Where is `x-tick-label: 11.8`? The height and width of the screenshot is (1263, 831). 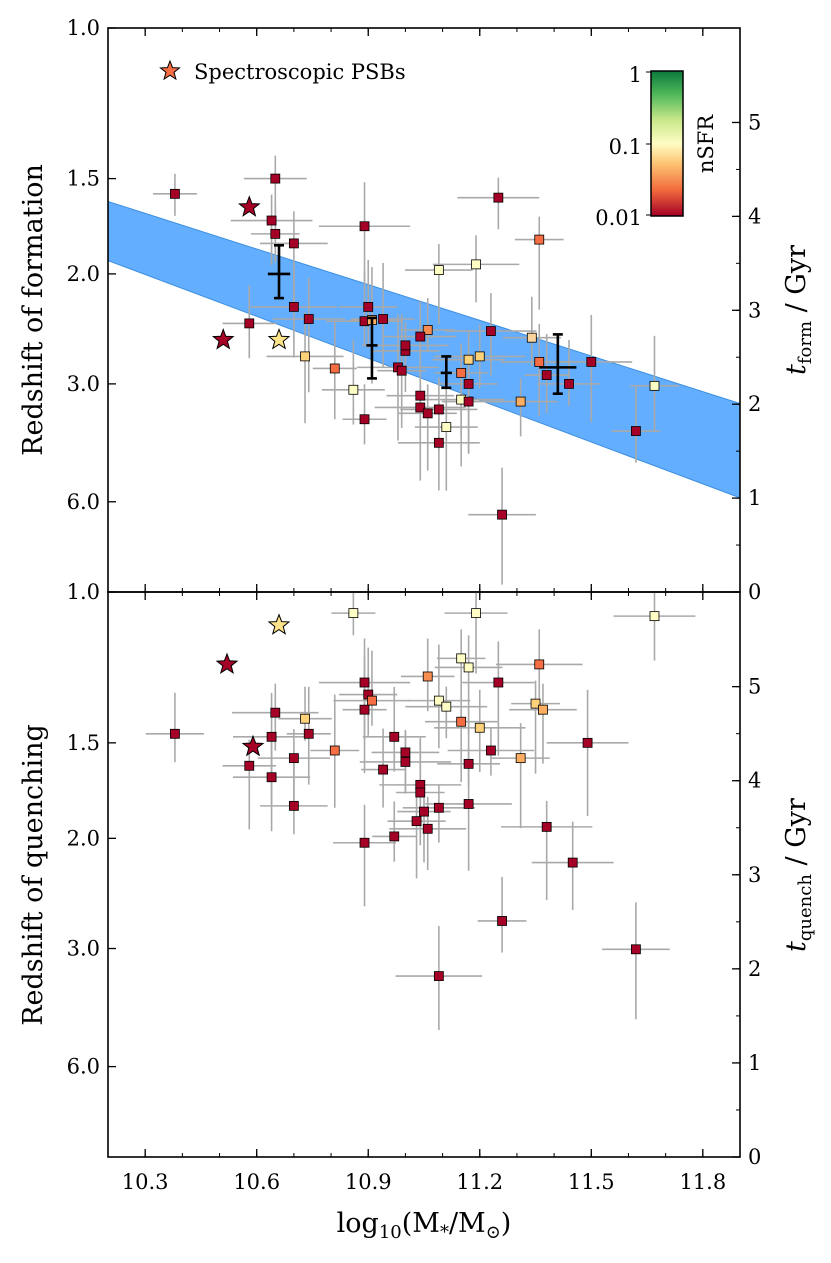 x-tick-label: 11.8 is located at coordinates (702, 1182).